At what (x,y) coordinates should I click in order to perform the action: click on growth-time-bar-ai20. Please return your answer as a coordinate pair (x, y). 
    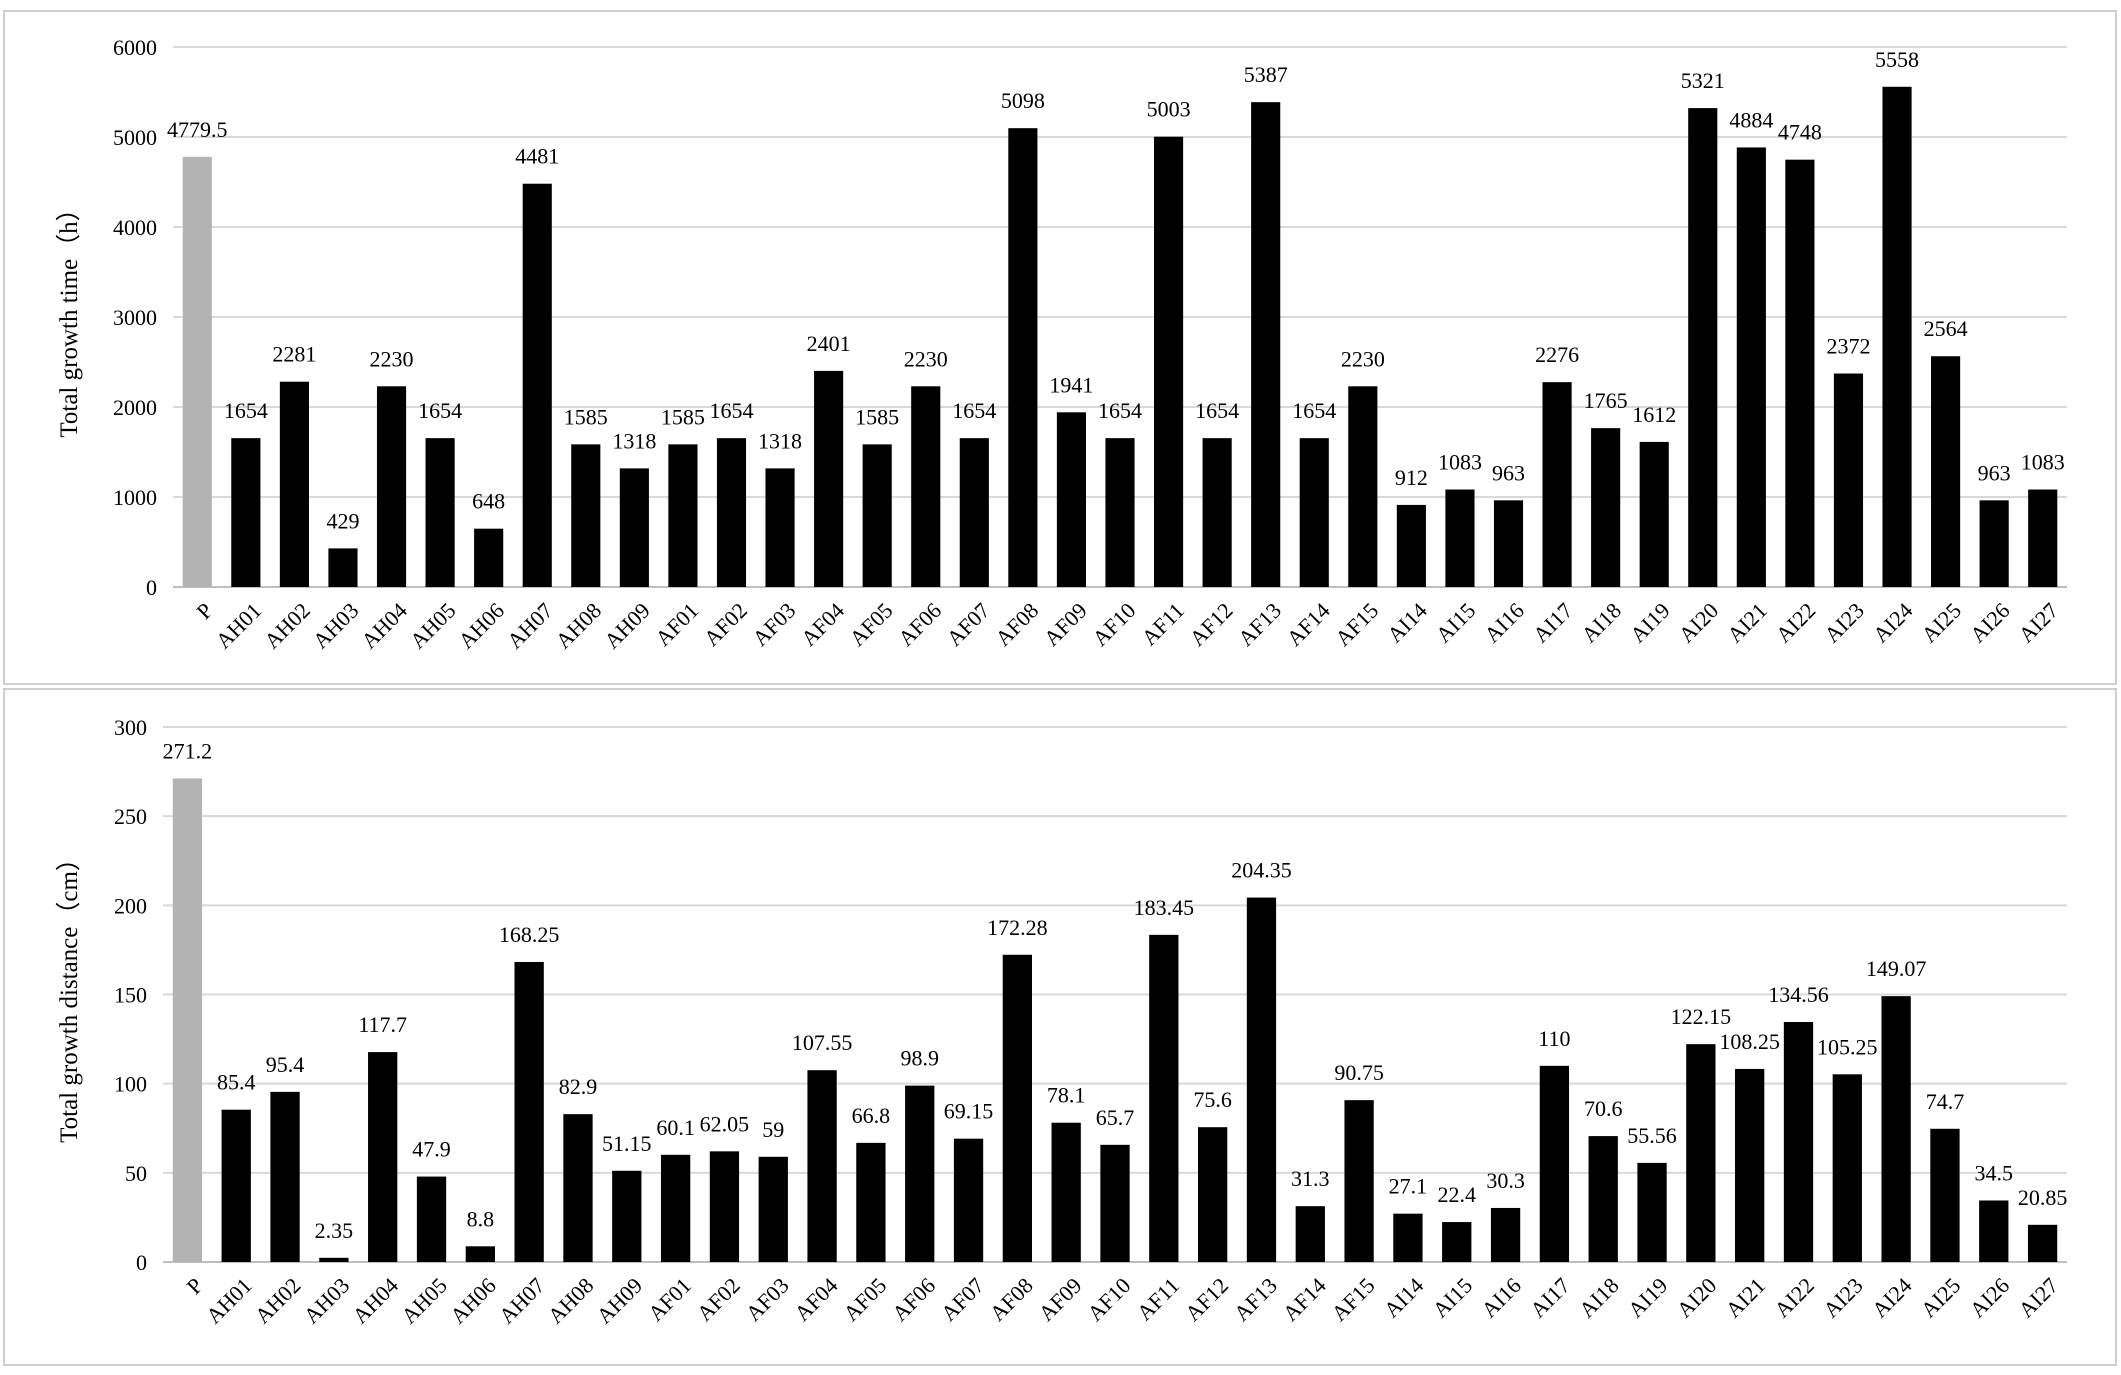
    Looking at the image, I should click on (1703, 348).